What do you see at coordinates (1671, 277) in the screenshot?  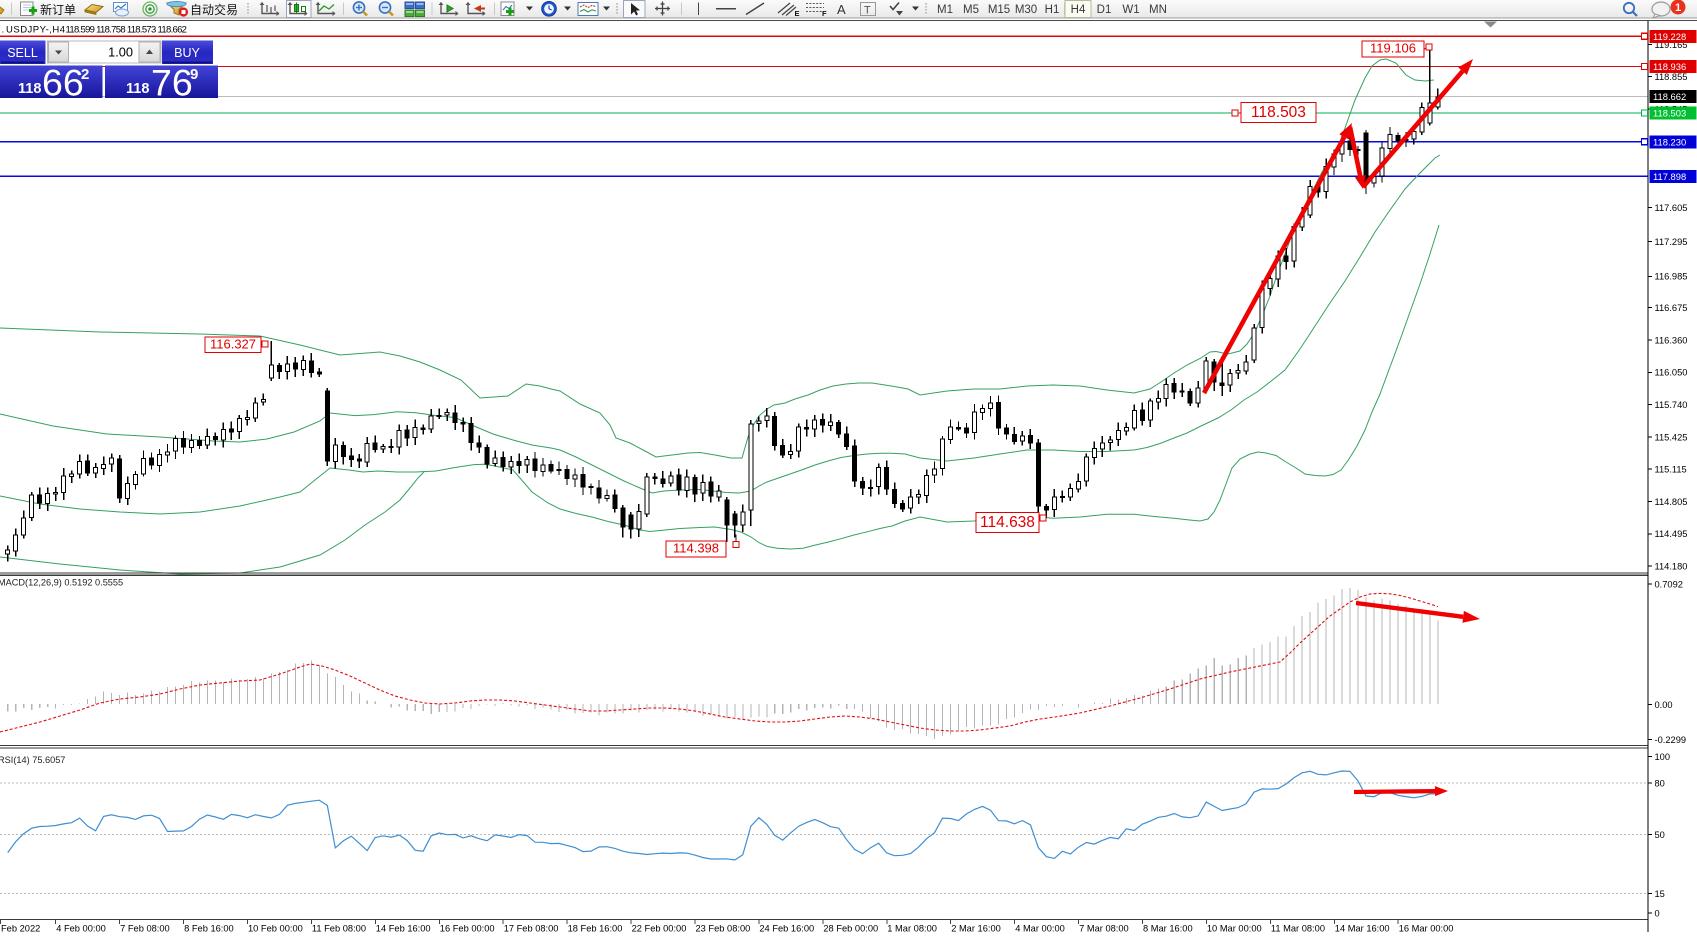 I see `svg-text: 116.985` at bounding box center [1671, 277].